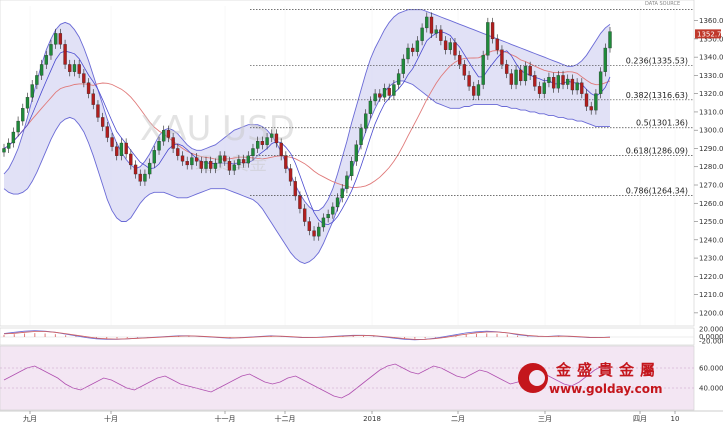 Image resolution: width=723 pixels, height=423 pixels. I want to click on logo-cn: 金盛貴金屬, so click(608, 370).